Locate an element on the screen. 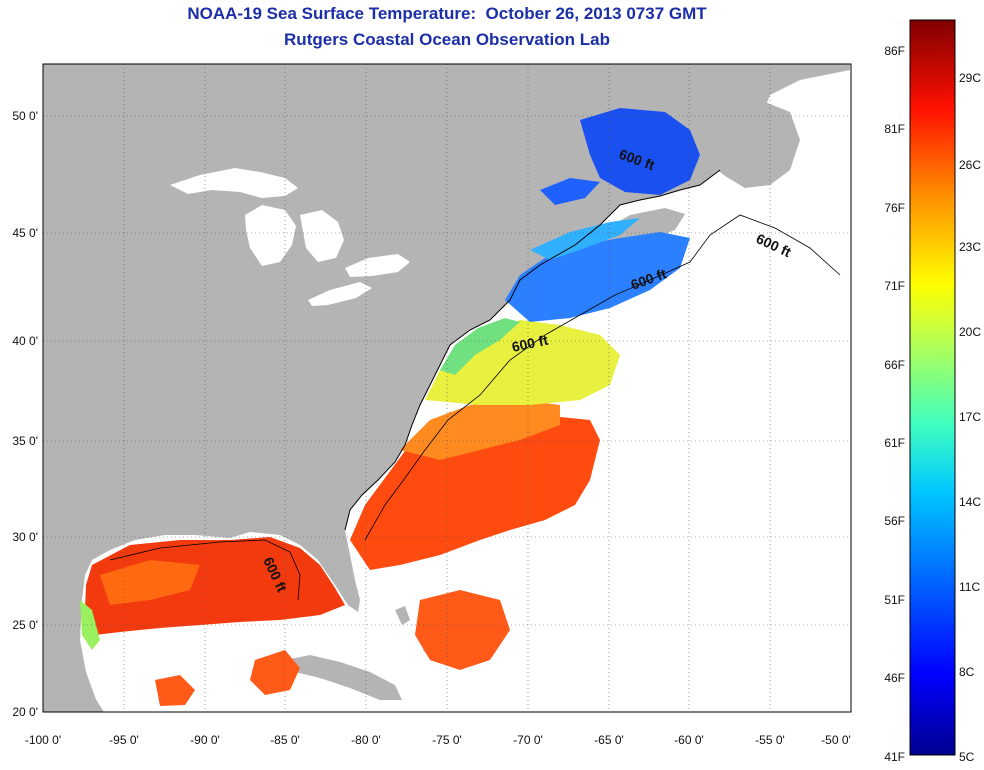 This screenshot has width=984, height=770. colorbar-f-label: 71F is located at coordinates (894, 286).